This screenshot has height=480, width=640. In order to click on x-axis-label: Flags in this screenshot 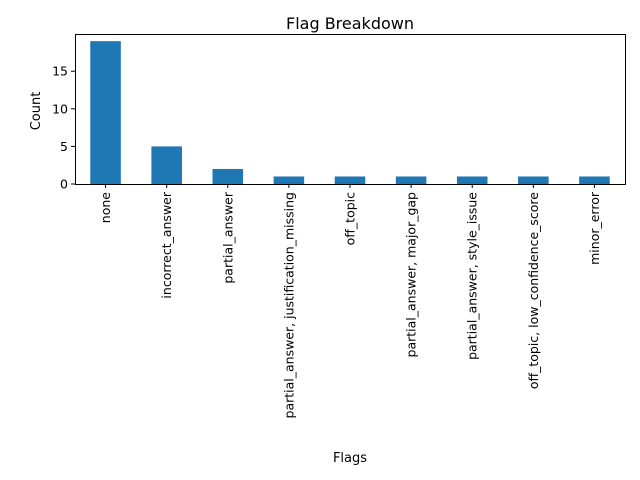, I will do `click(350, 458)`.